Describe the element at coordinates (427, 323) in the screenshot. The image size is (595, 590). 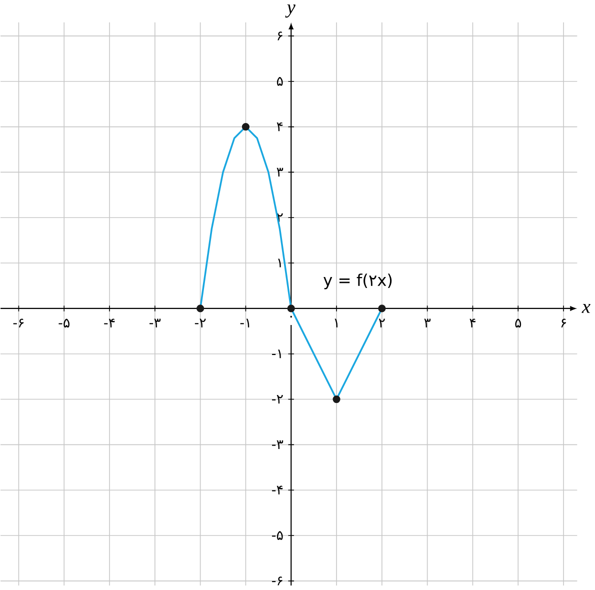
I see `x-tick-label: ۳` at that location.